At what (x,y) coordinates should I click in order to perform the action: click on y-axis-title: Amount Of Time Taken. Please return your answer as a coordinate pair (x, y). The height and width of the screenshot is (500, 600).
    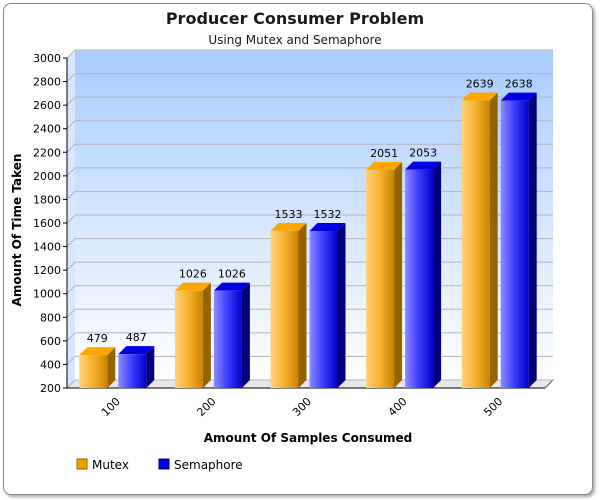
    Looking at the image, I should click on (17, 230).